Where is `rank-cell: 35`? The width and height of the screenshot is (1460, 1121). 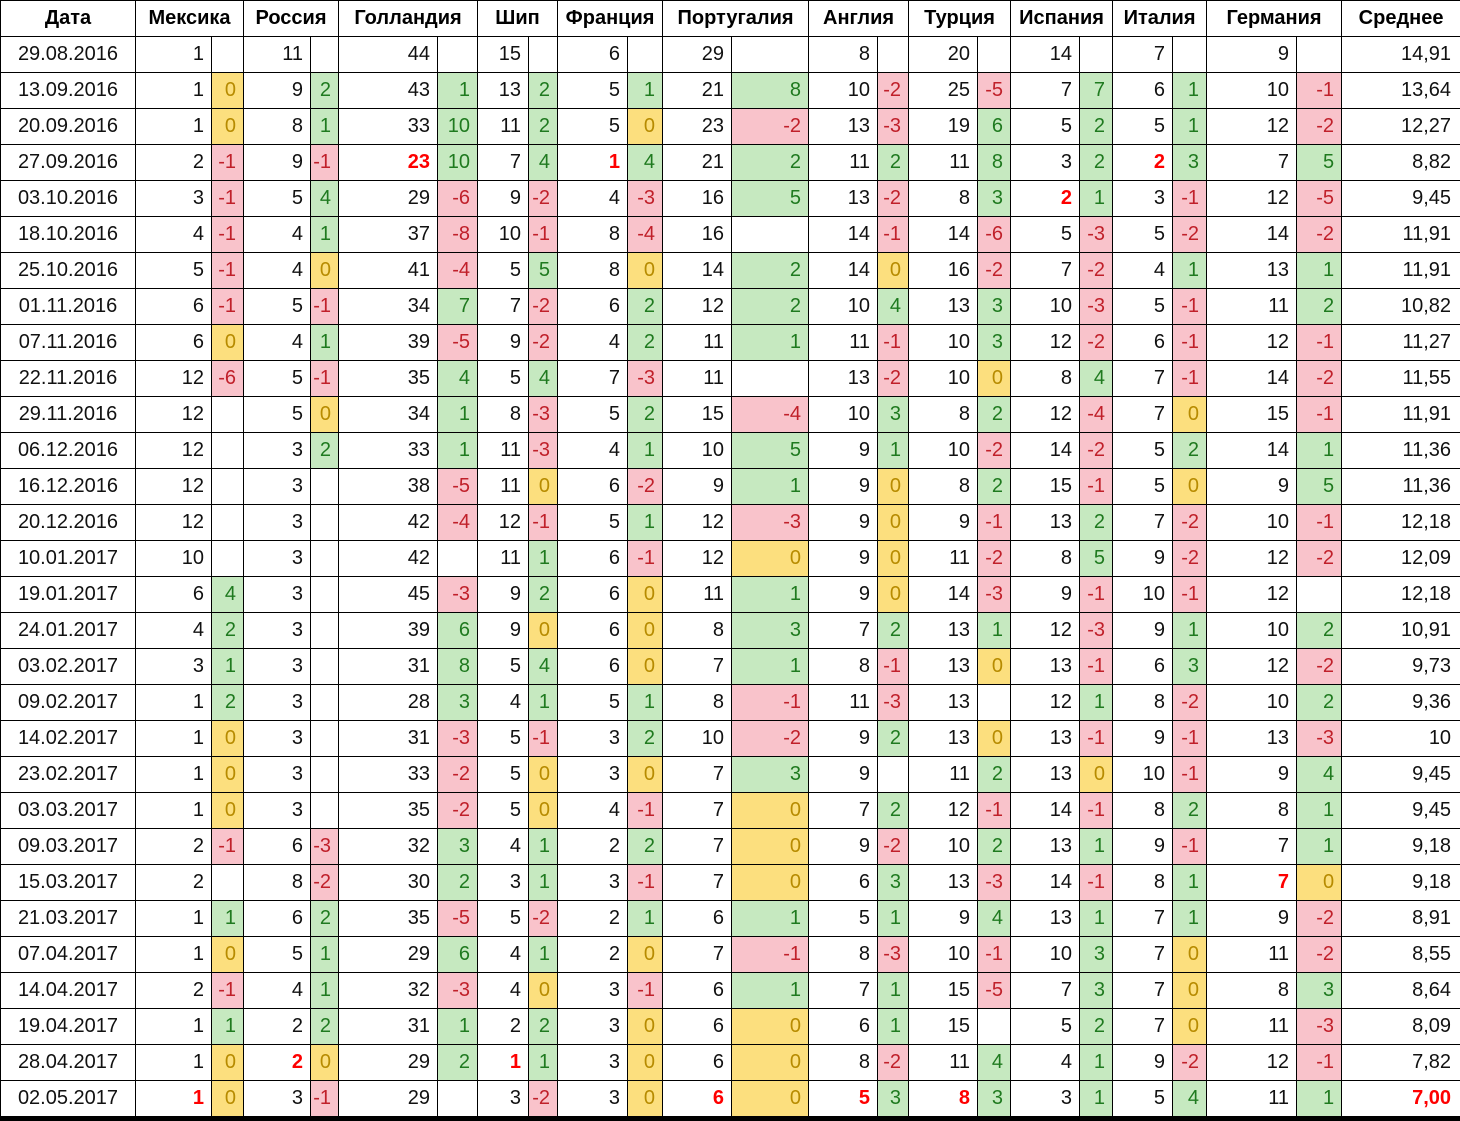
rank-cell: 35 is located at coordinates (388, 919).